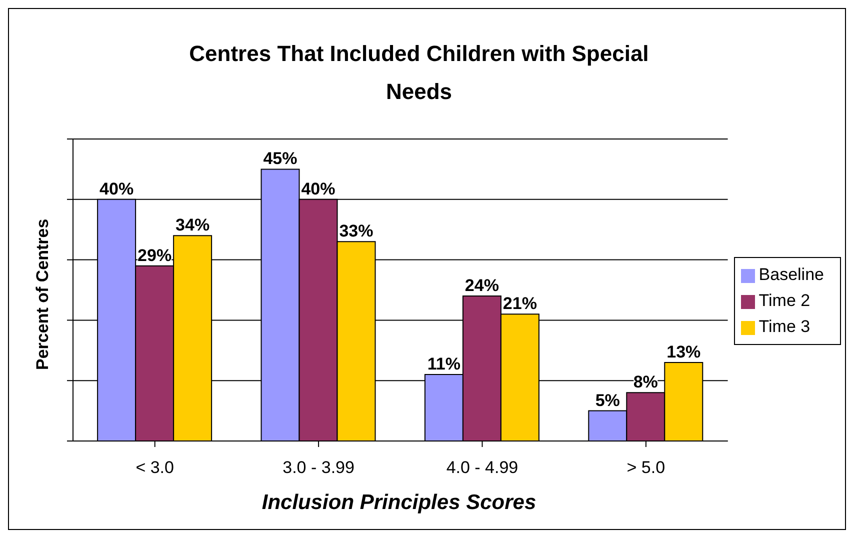  Describe the element at coordinates (399, 503) in the screenshot. I see `x-axis-title: Inclusion Principles Scores` at that location.